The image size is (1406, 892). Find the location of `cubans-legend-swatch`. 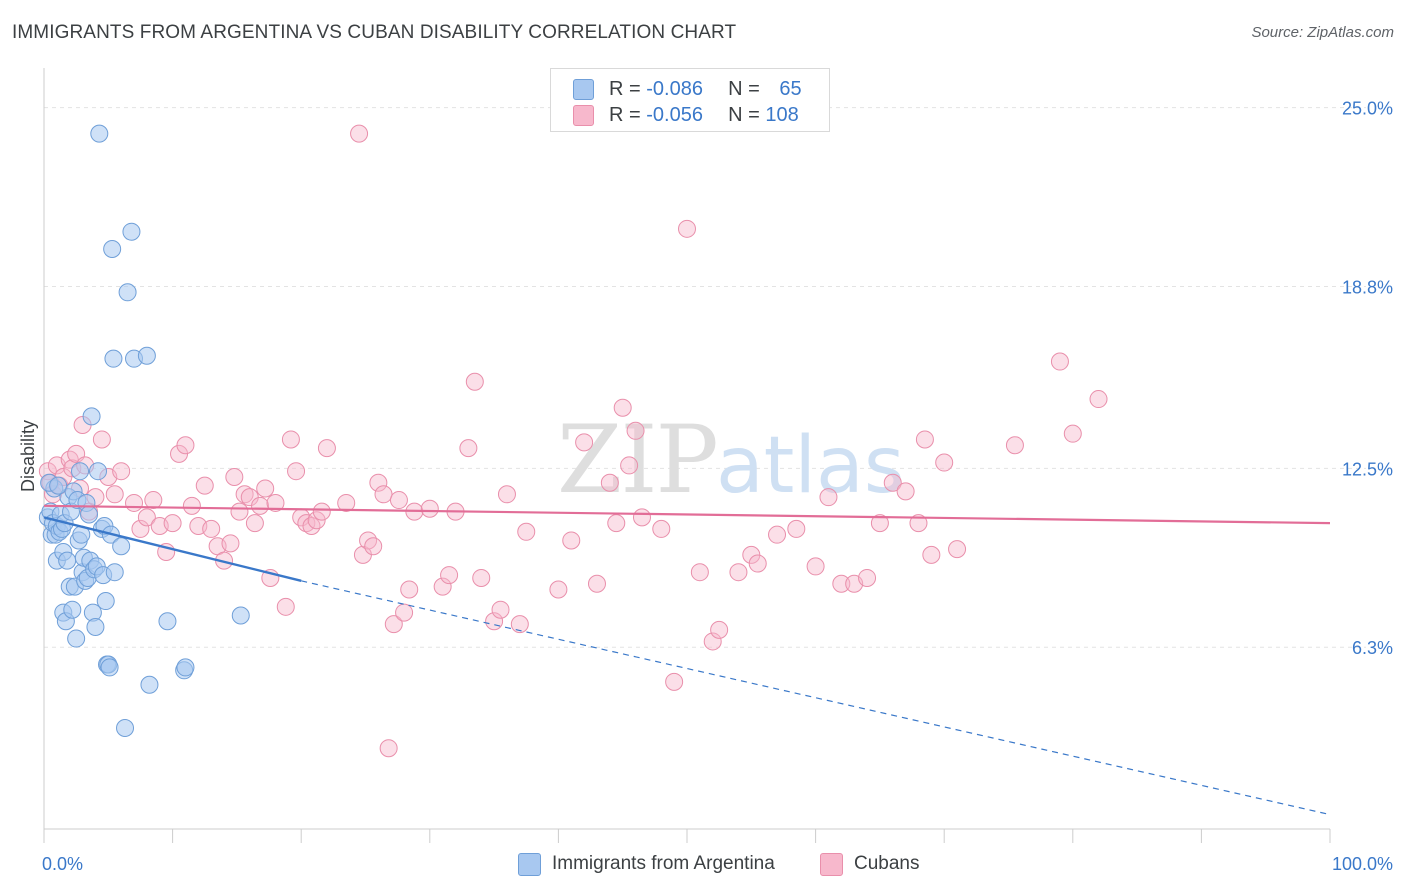

cubans-legend-swatch is located at coordinates (831, 864).